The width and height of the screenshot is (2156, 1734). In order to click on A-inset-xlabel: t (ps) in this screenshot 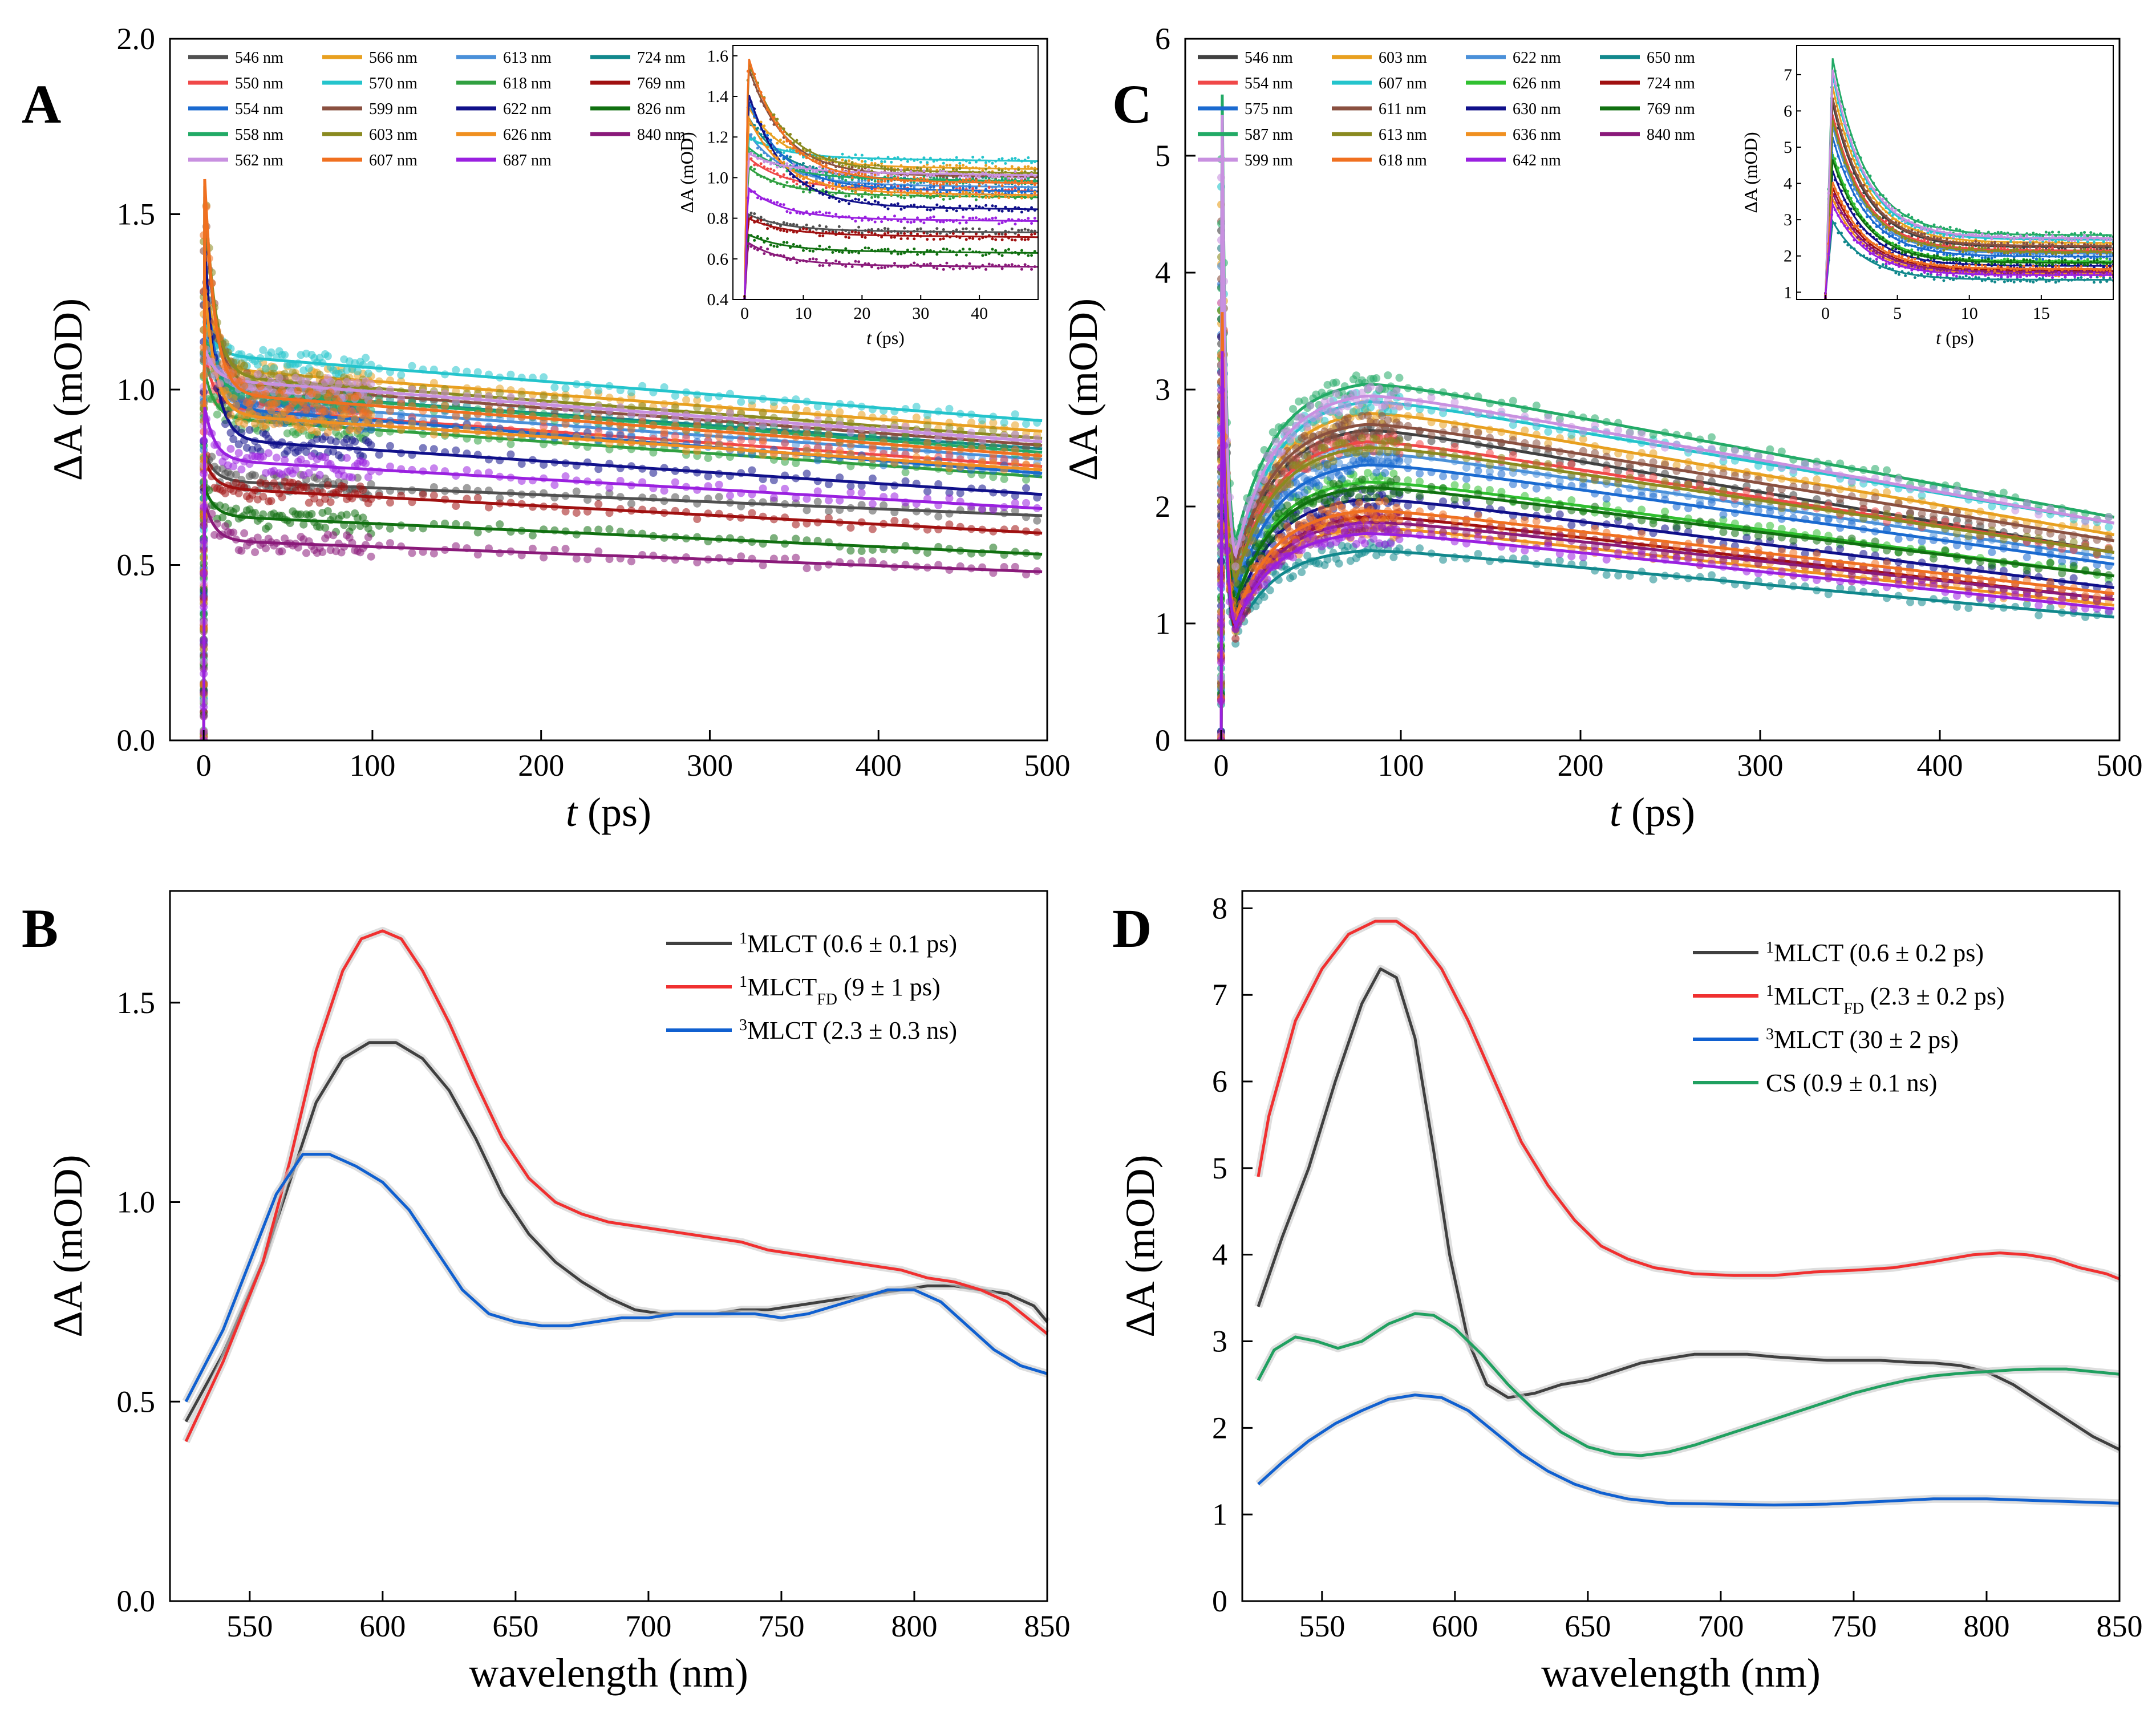, I will do `click(886, 338)`.